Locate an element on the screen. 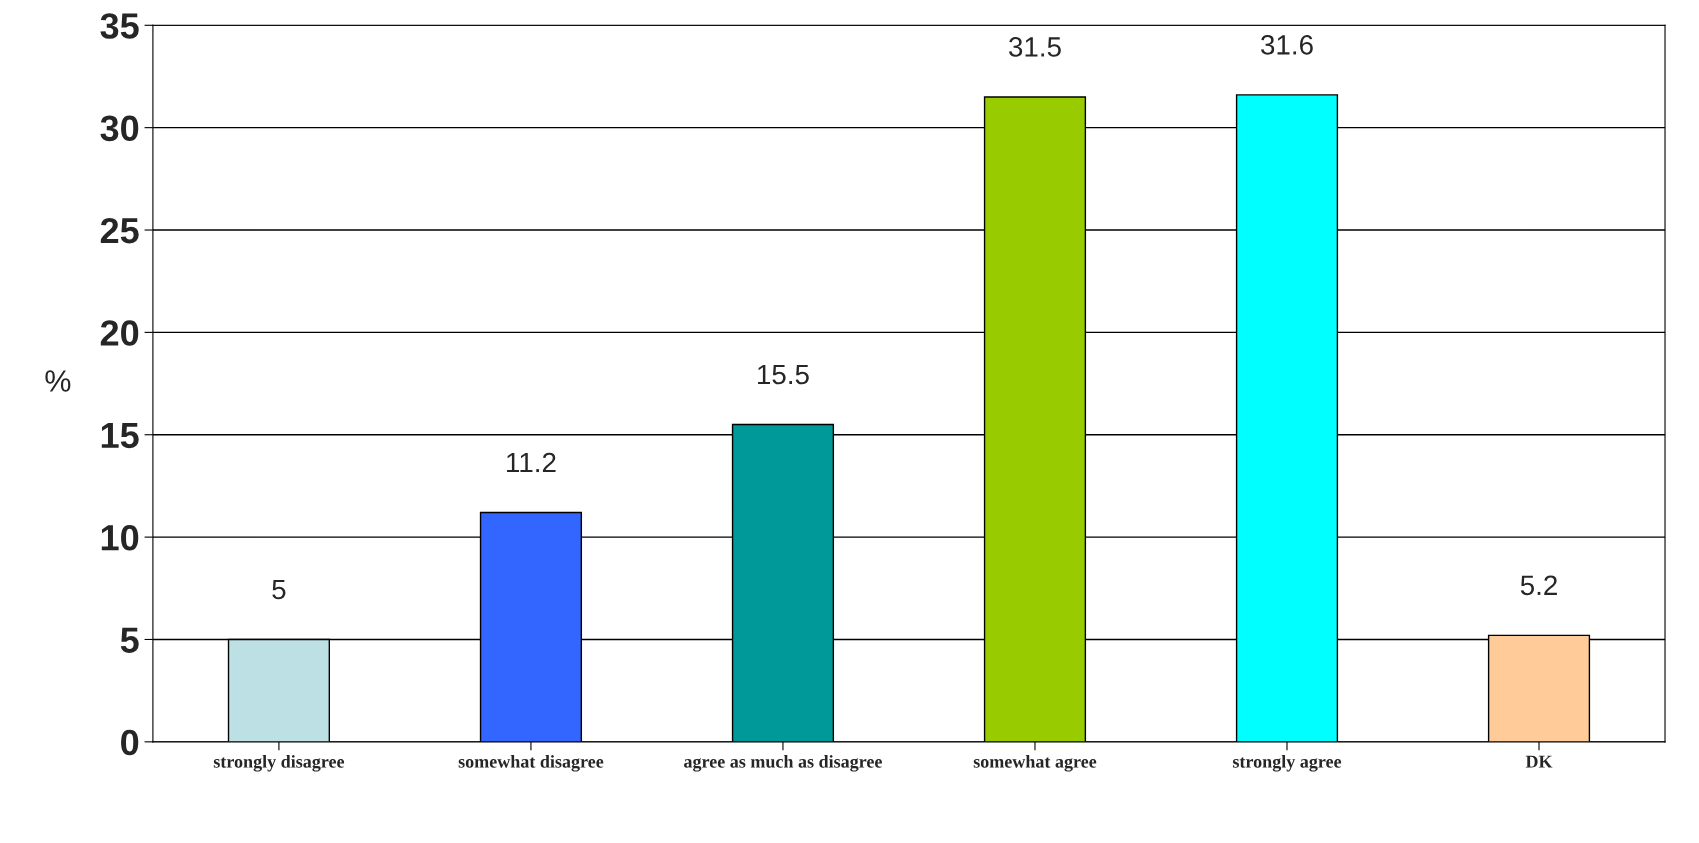 The height and width of the screenshot is (843, 1699). y-tick-label: 35 is located at coordinates (119, 26).